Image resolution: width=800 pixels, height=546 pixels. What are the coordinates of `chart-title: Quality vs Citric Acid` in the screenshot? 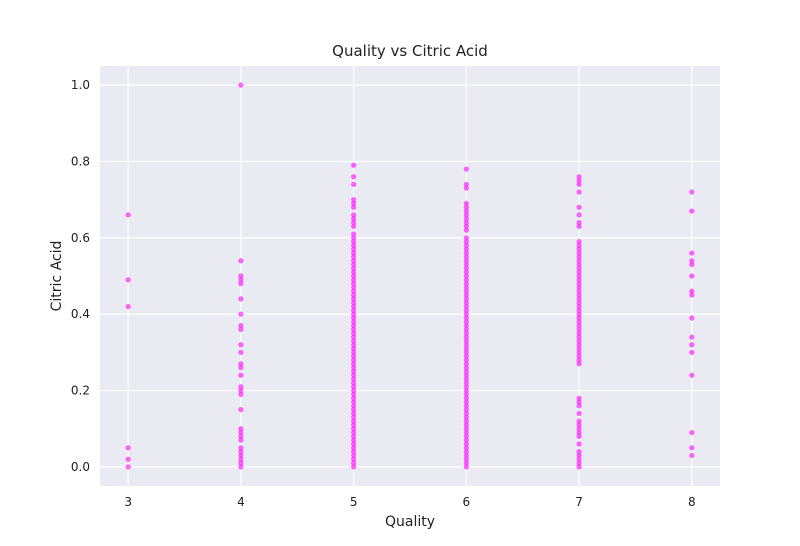 It's located at (410, 51).